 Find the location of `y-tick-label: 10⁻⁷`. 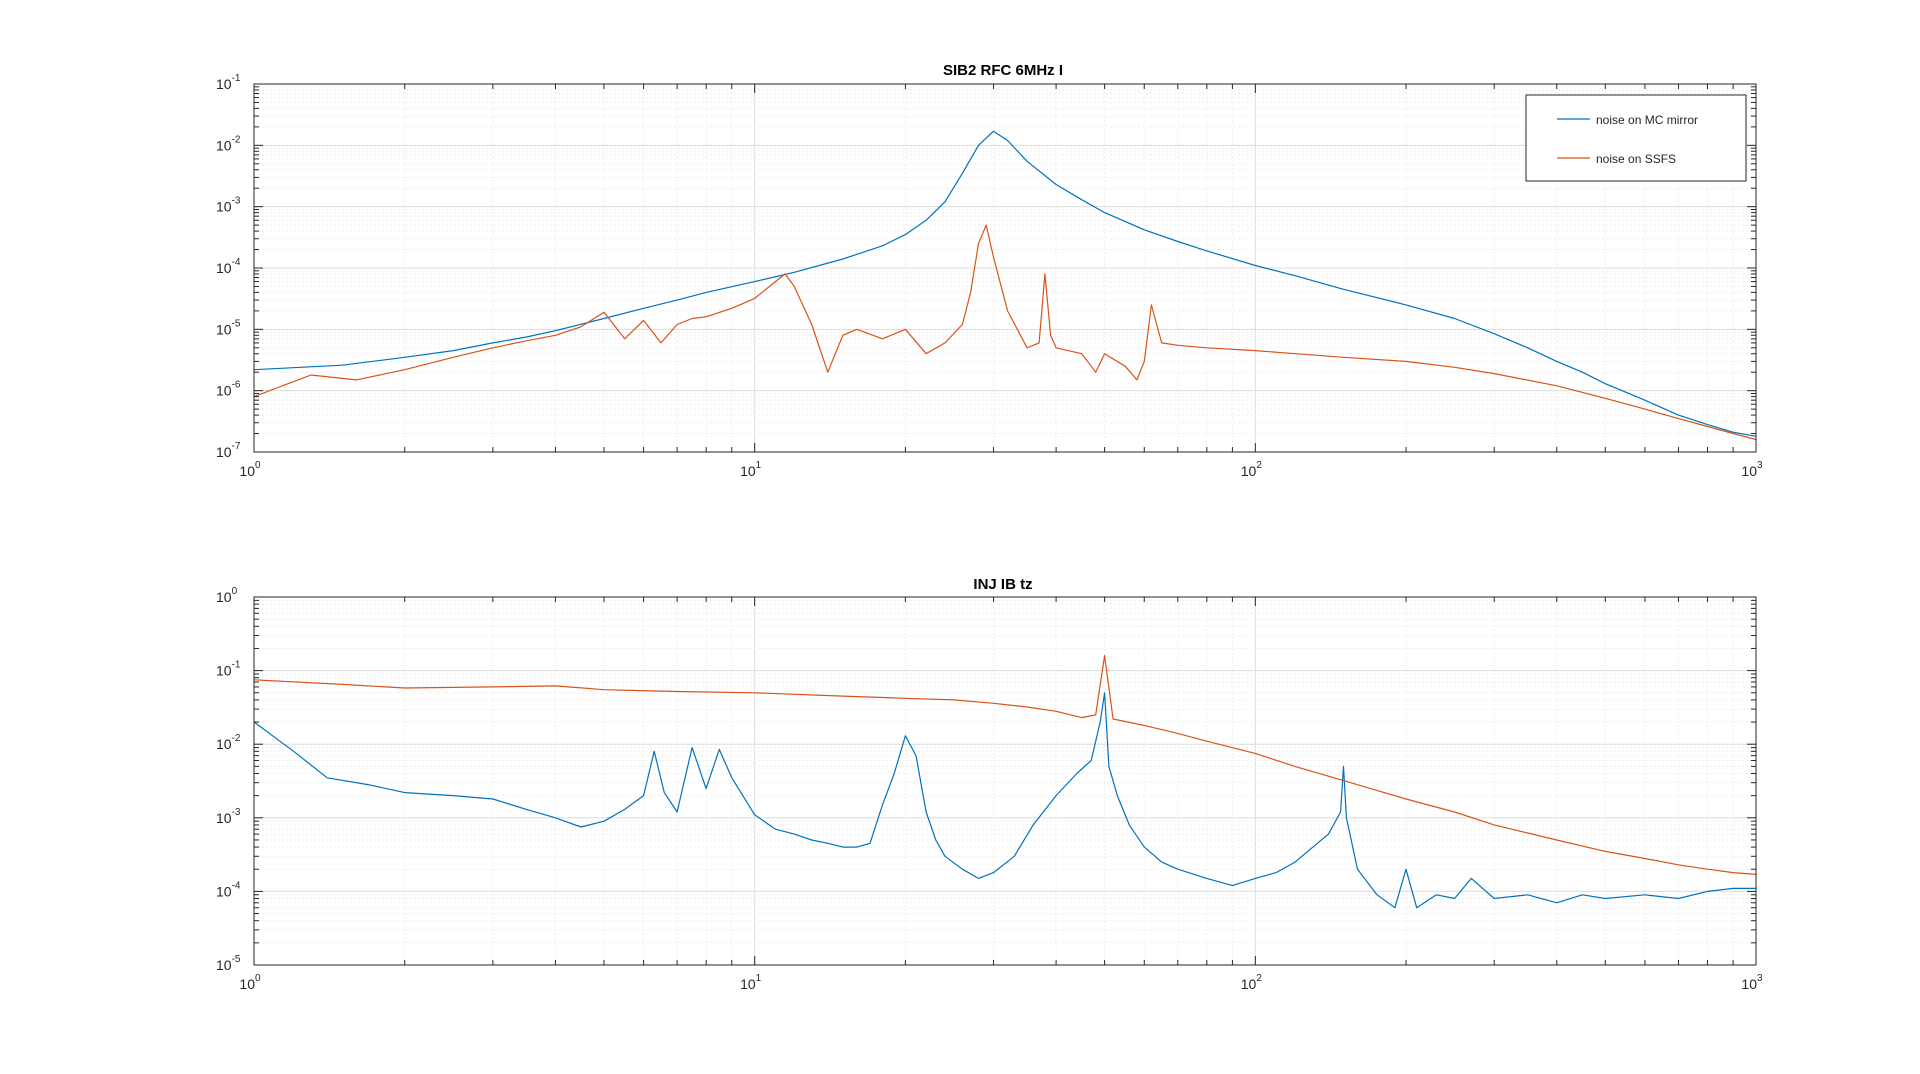

y-tick-label: 10⁻⁷ is located at coordinates (228, 450).